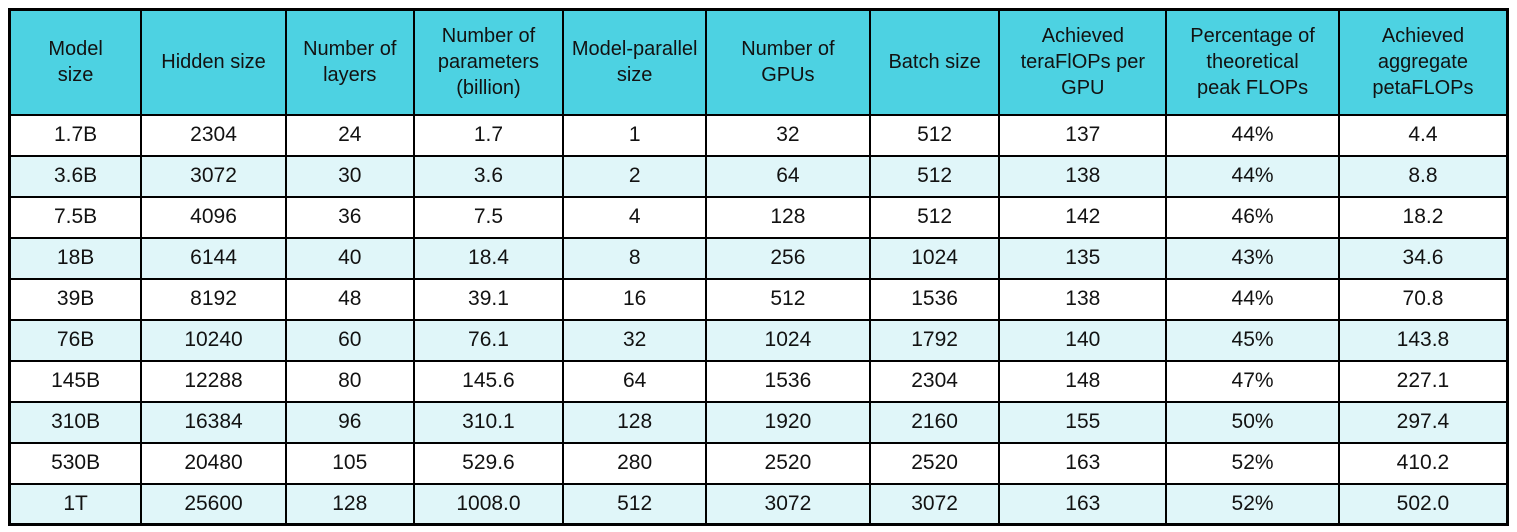 The width and height of the screenshot is (1517, 532). I want to click on table-cell: 34.6, so click(1423, 258).